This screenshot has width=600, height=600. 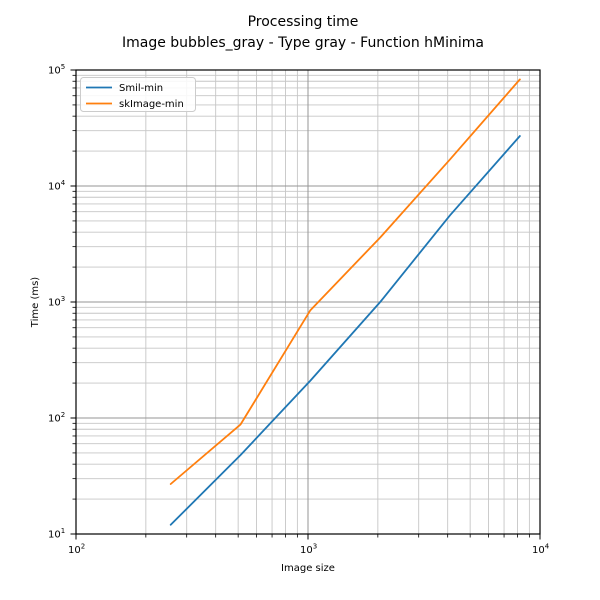 I want to click on y-axis-label: Time (ms), so click(x=35, y=303).